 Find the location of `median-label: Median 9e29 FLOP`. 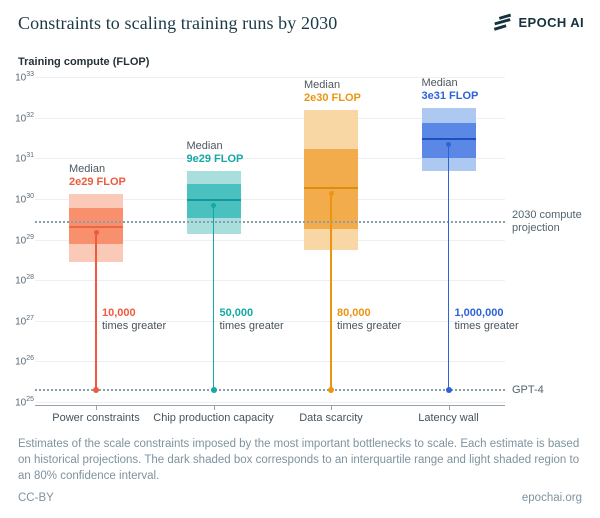

median-label: Median 9e29 FLOP is located at coordinates (215, 153).